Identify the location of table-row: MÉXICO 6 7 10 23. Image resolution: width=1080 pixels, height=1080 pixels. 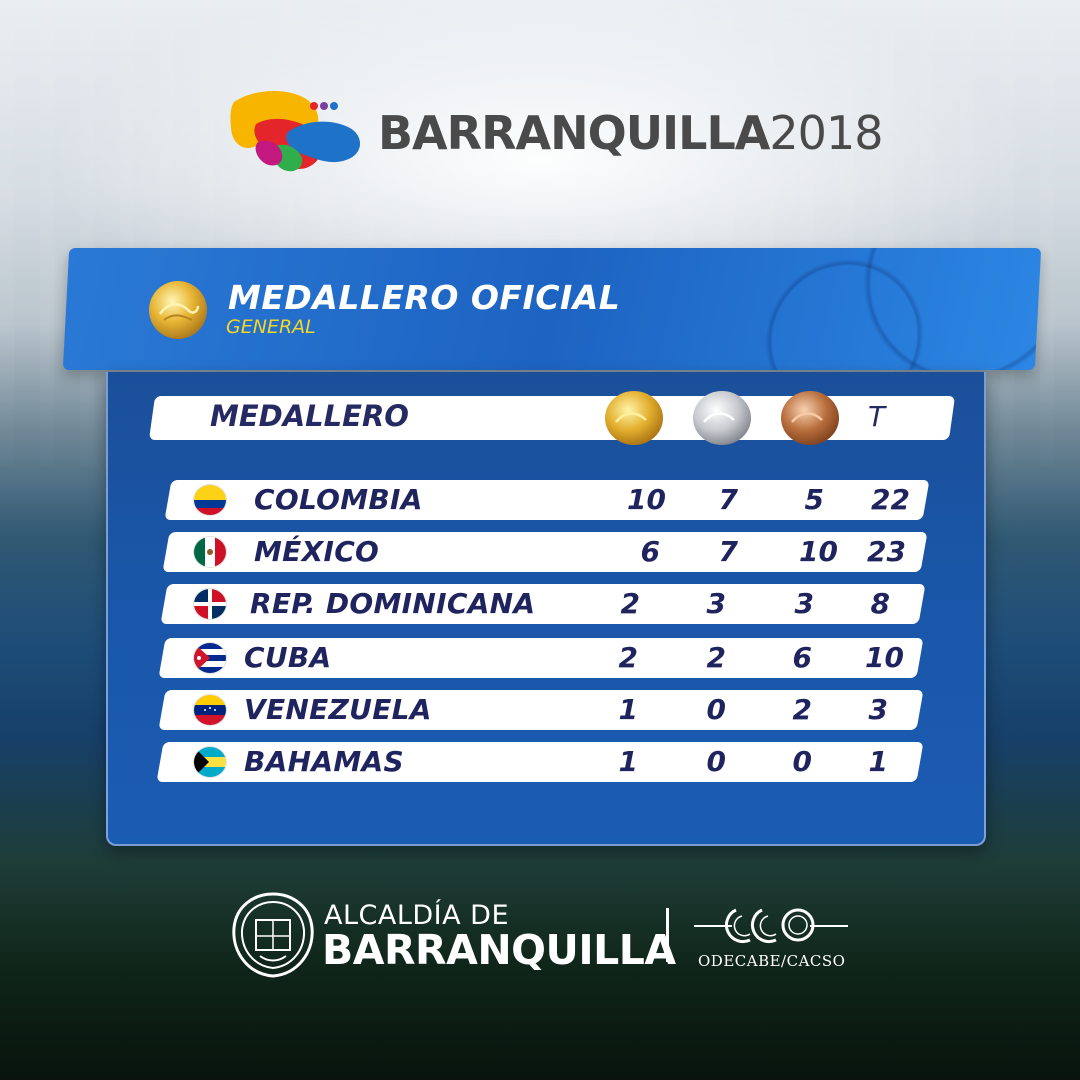
(545, 552).